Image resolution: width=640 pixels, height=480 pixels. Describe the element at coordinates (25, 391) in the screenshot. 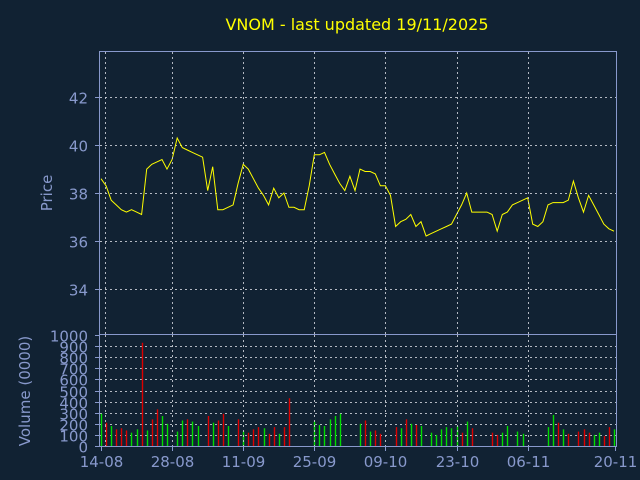

I see `volume-axis-label: Volume (0000)` at that location.